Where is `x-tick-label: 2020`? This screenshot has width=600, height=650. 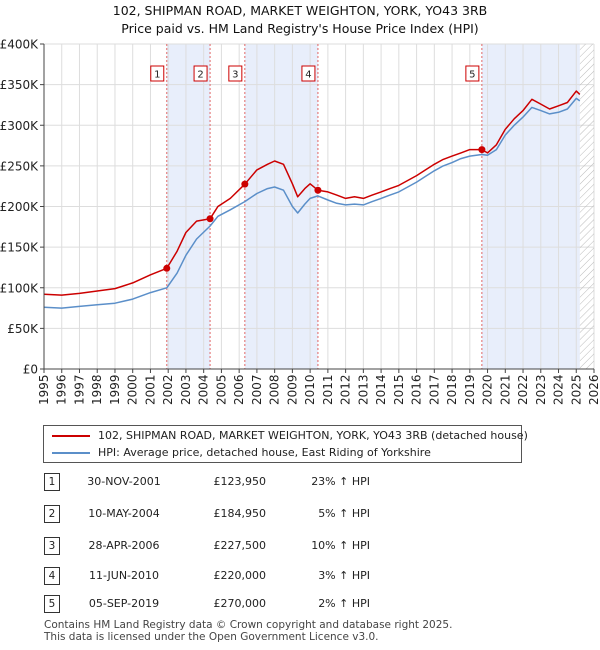 x-tick-label: 2020 is located at coordinates (488, 389).